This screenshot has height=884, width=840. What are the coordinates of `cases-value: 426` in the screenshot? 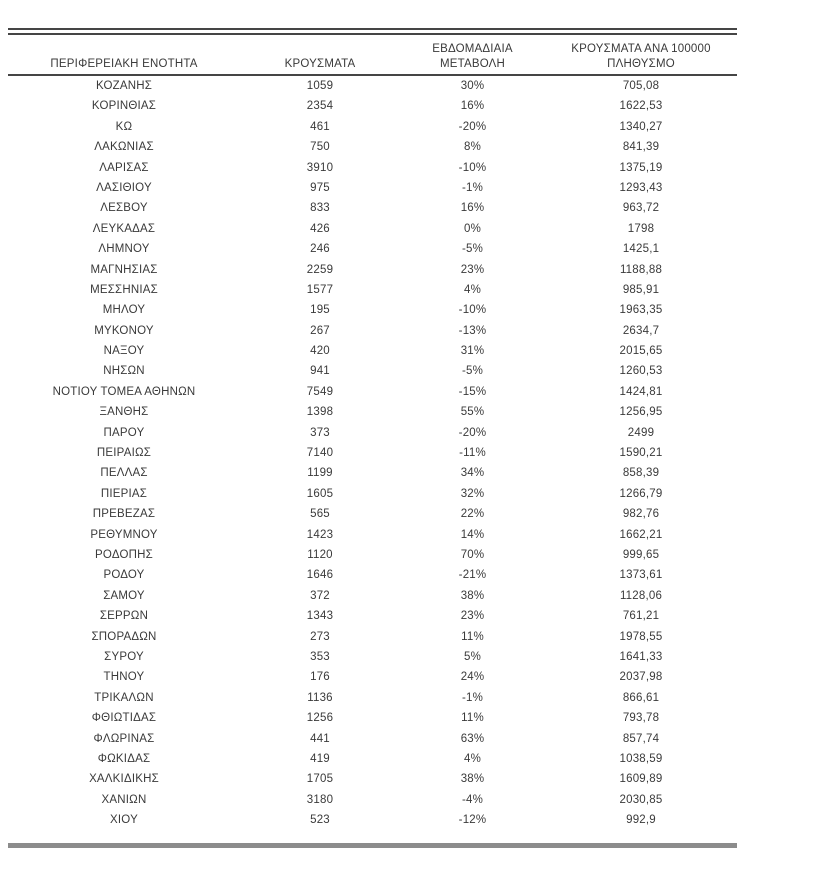 It's located at (320, 228).